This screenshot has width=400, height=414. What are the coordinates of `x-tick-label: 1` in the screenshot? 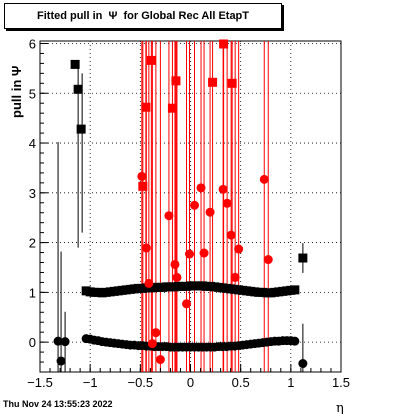 It's located at (290, 382).